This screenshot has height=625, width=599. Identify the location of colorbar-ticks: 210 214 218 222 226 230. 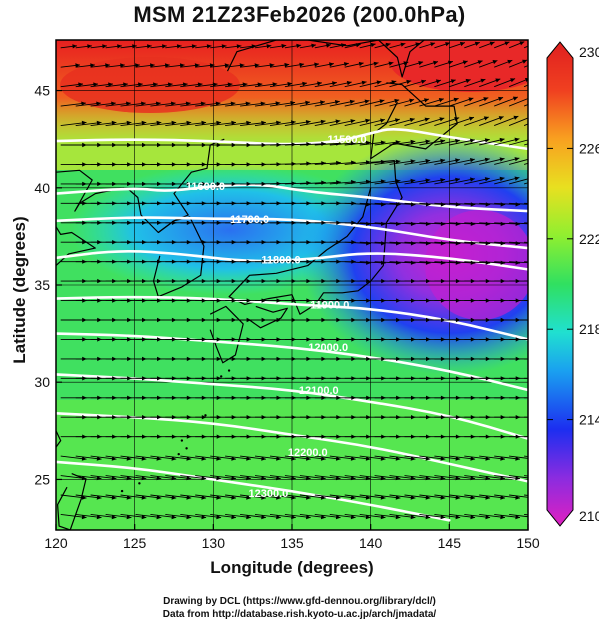
(573, 284).